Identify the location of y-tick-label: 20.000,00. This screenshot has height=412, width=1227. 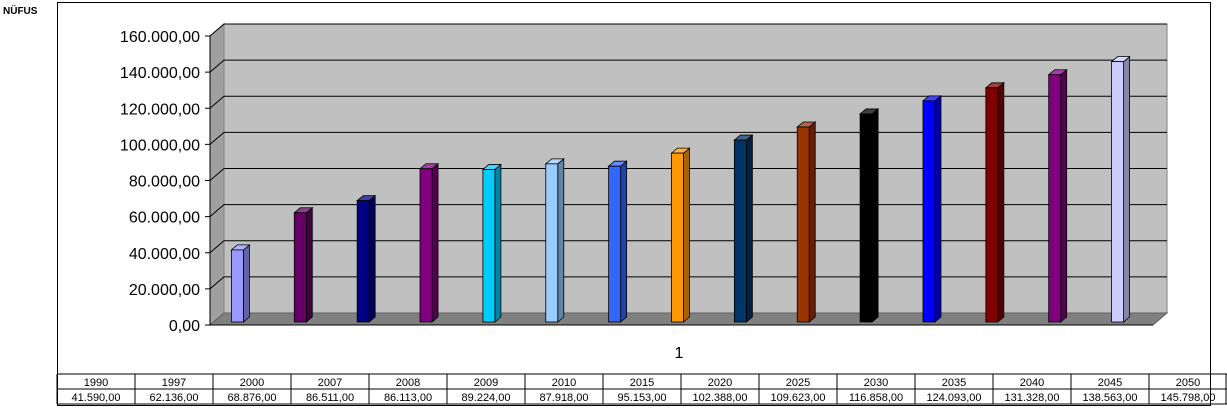
(164, 290).